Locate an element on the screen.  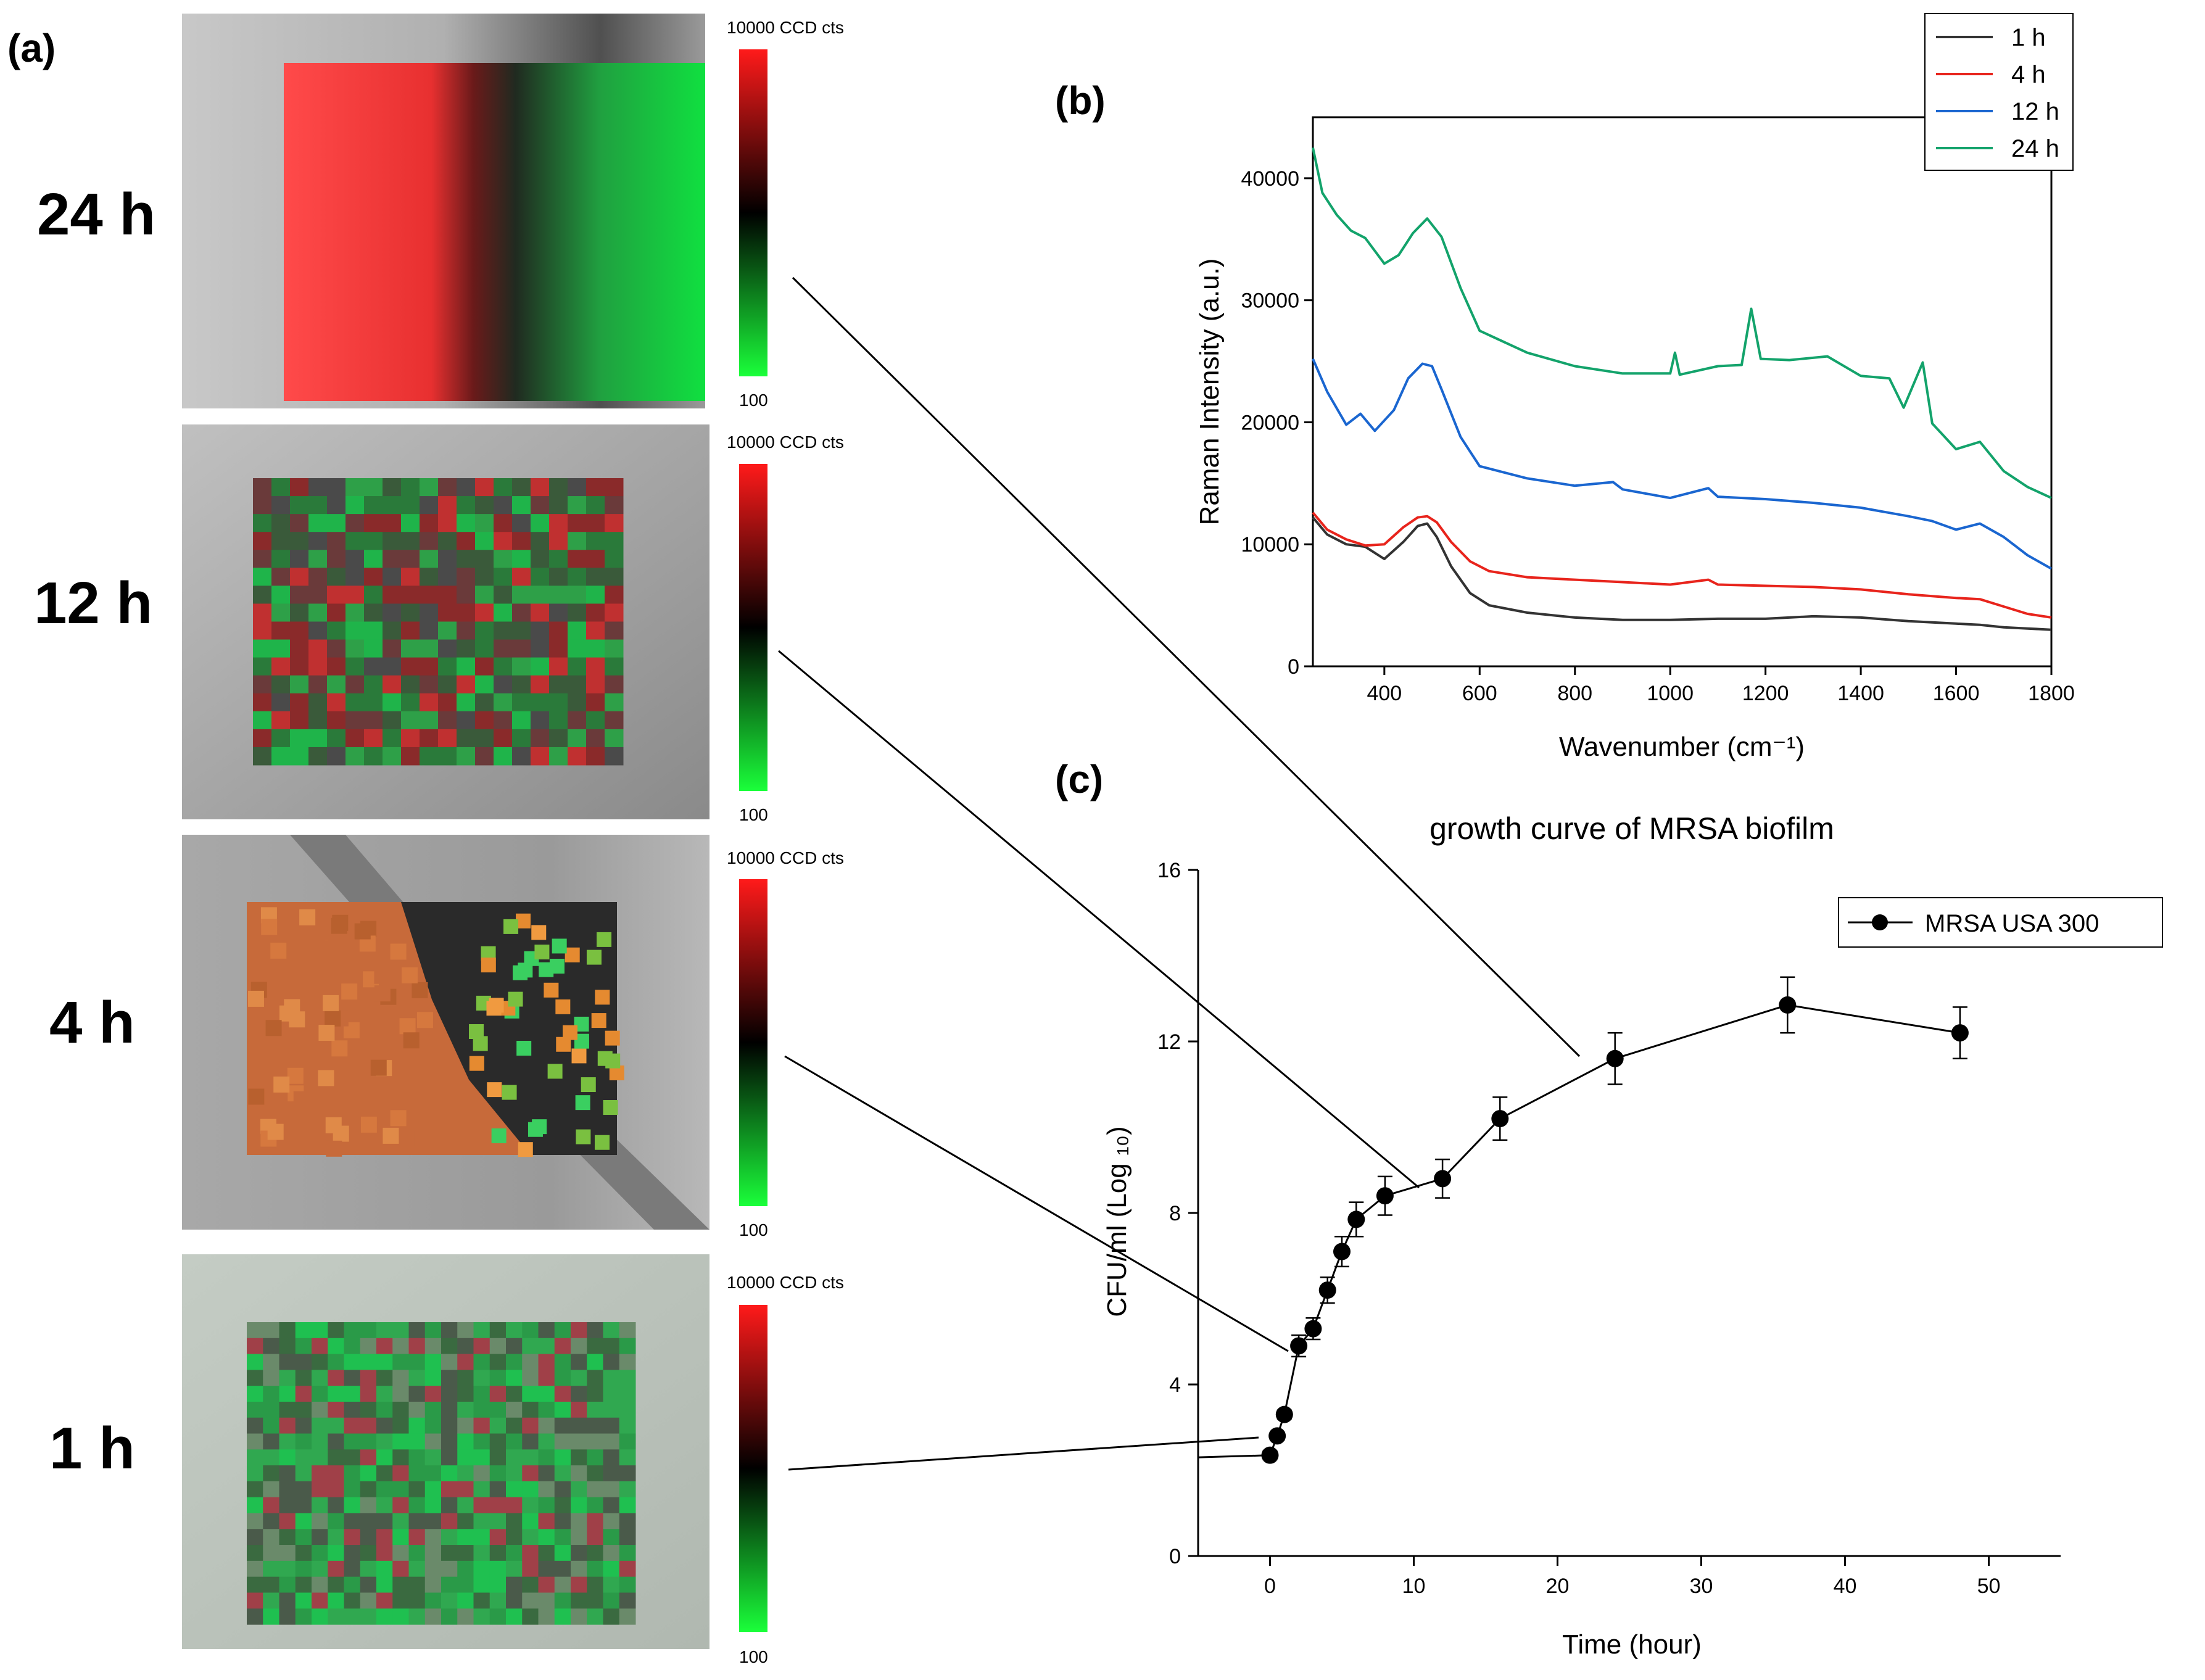
growth-legend: MRSA USA 300 is located at coordinates (2000, 922).